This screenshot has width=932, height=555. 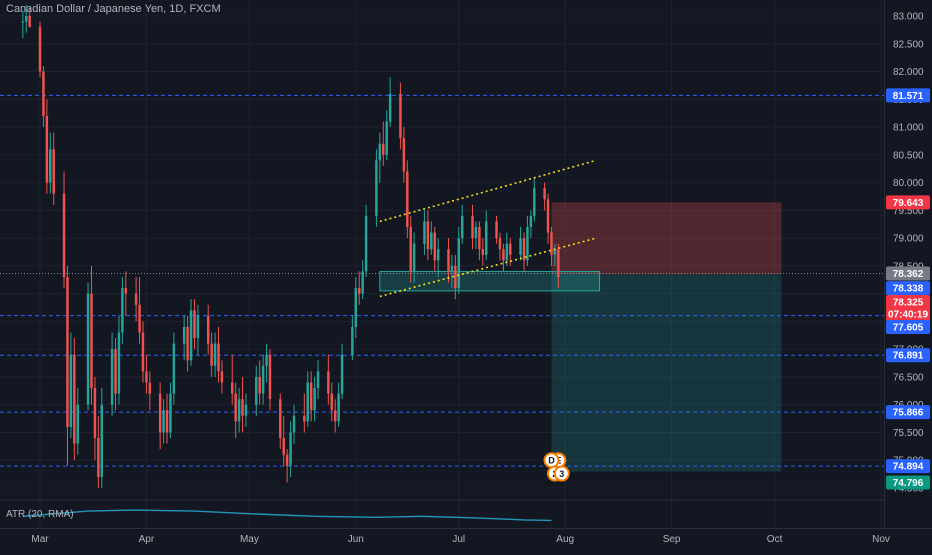 I want to click on price-axis-label: 78.325, so click(x=908, y=302).